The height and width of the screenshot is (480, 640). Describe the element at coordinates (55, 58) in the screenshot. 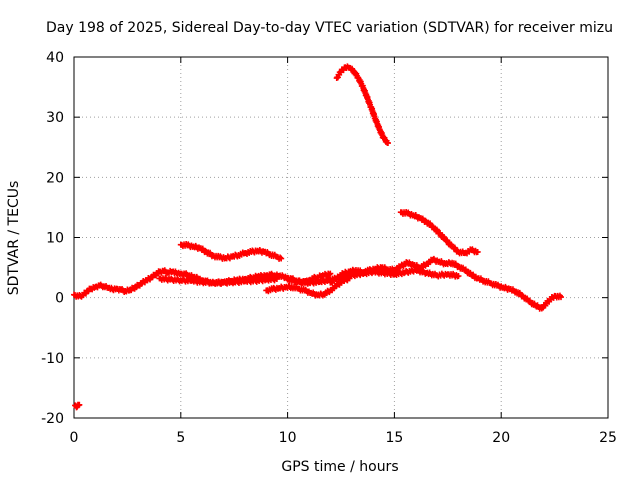

I see `y-tick-label: 40` at that location.